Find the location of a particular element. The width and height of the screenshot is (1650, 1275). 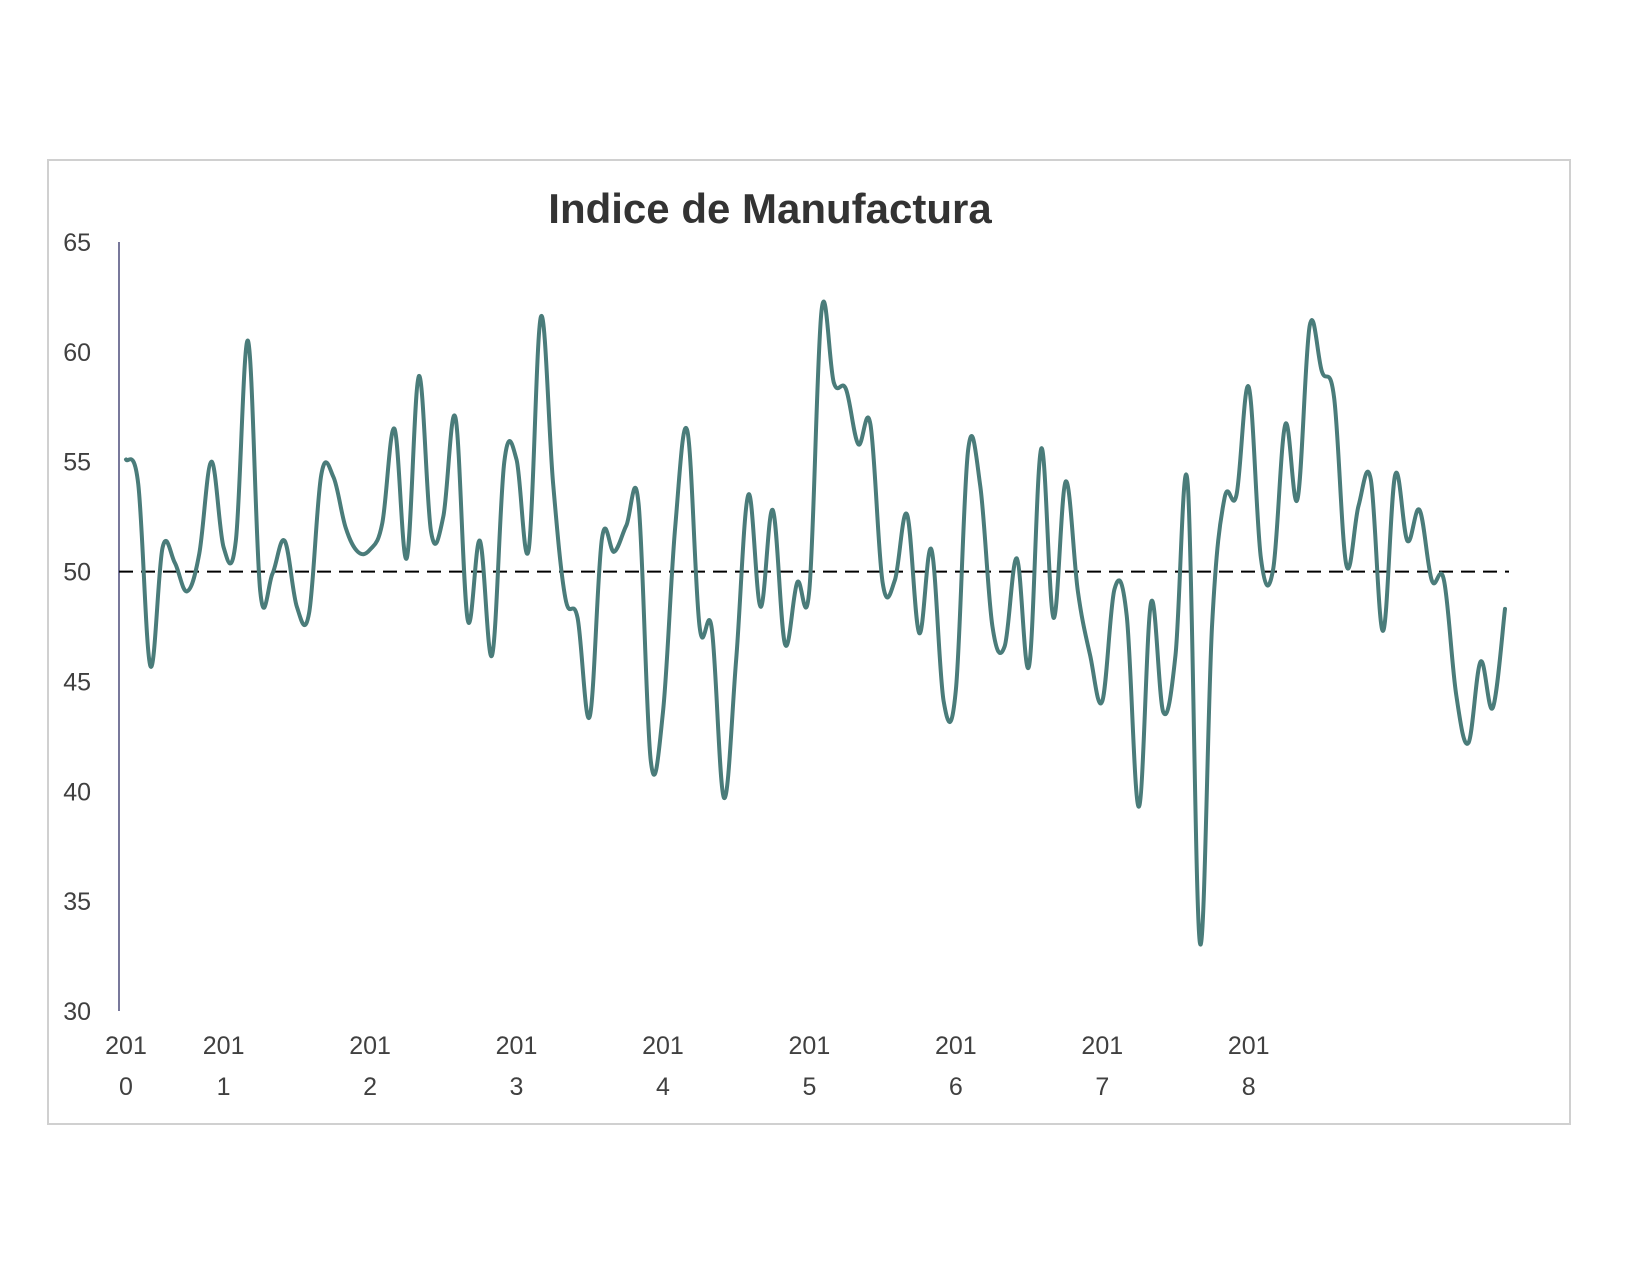

x-tick-label: 6 is located at coordinates (956, 1087).